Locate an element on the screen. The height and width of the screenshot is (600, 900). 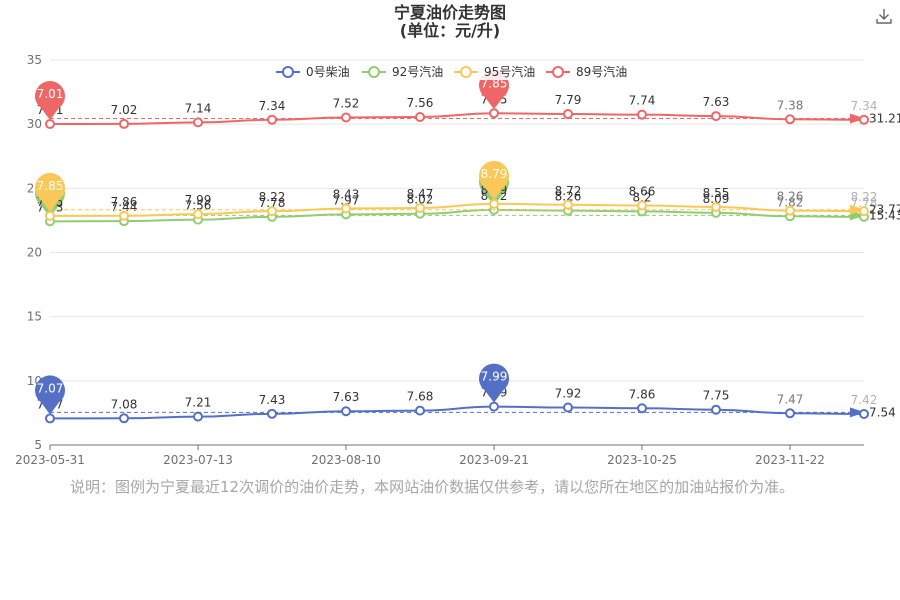
data-label: 8.55 is located at coordinates (716, 193).